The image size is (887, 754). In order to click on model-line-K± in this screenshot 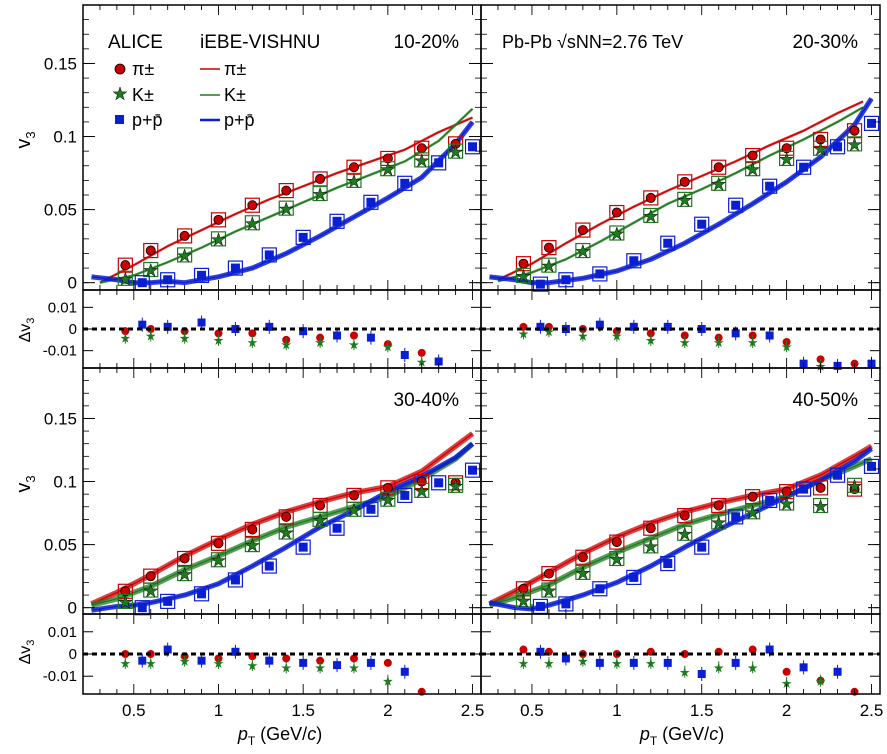, I will do `click(286, 196)`.